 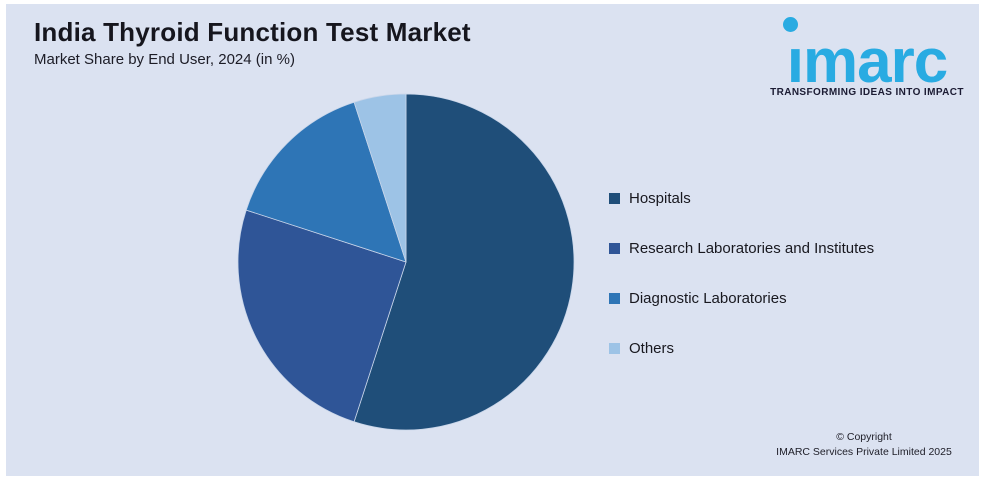 I want to click on logo-tagline: TRANSFORMING IDEAS INTO IMPACT, so click(x=867, y=92).